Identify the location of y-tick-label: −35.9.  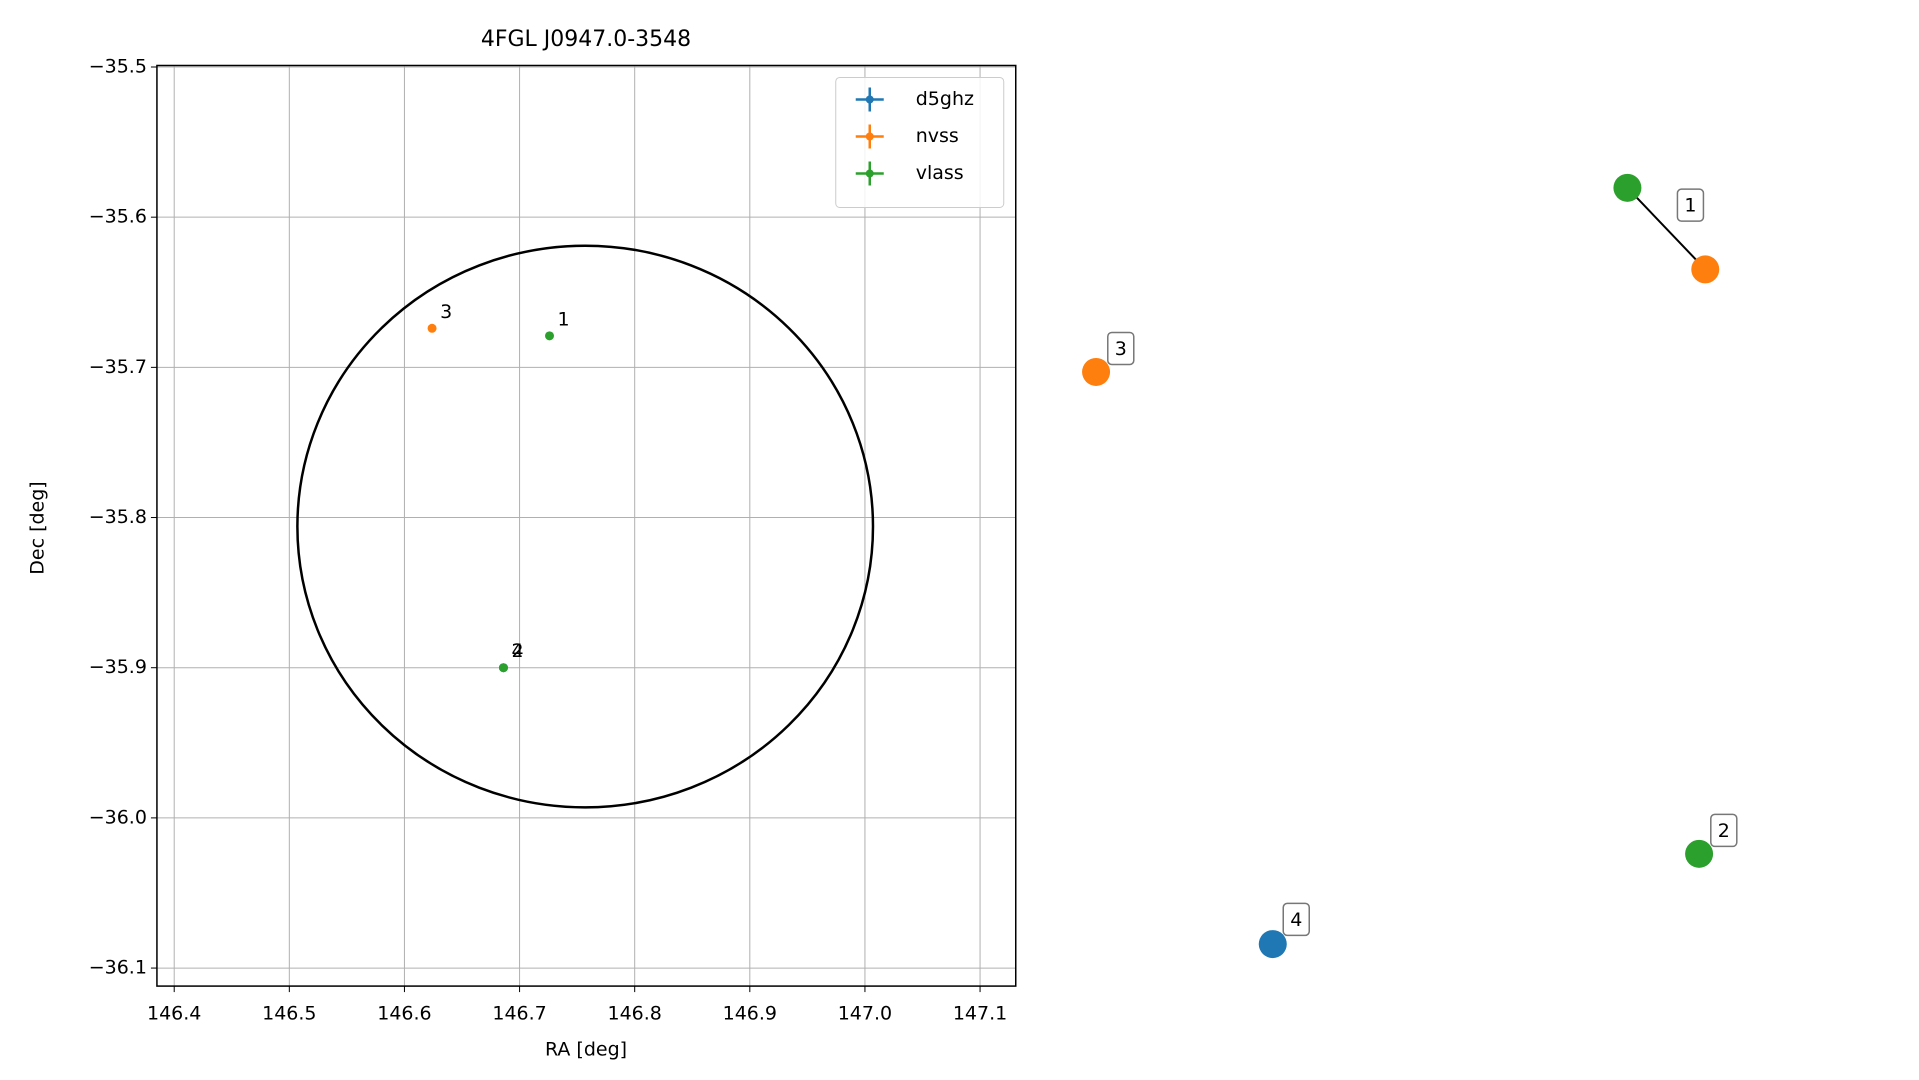
(118, 667).